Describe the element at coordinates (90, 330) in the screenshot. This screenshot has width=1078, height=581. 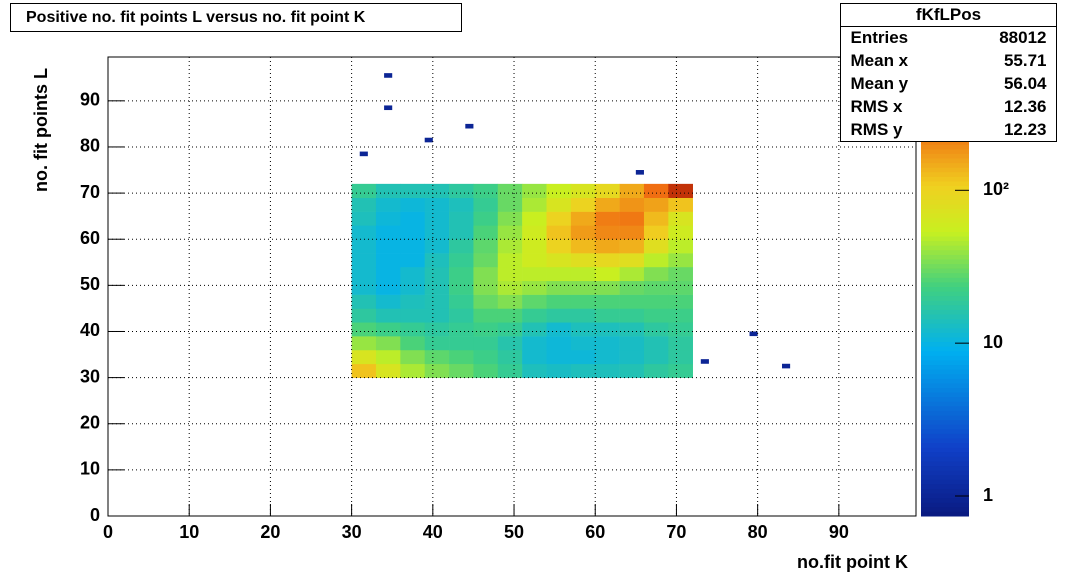
I see `y-tick-label: 40` at that location.